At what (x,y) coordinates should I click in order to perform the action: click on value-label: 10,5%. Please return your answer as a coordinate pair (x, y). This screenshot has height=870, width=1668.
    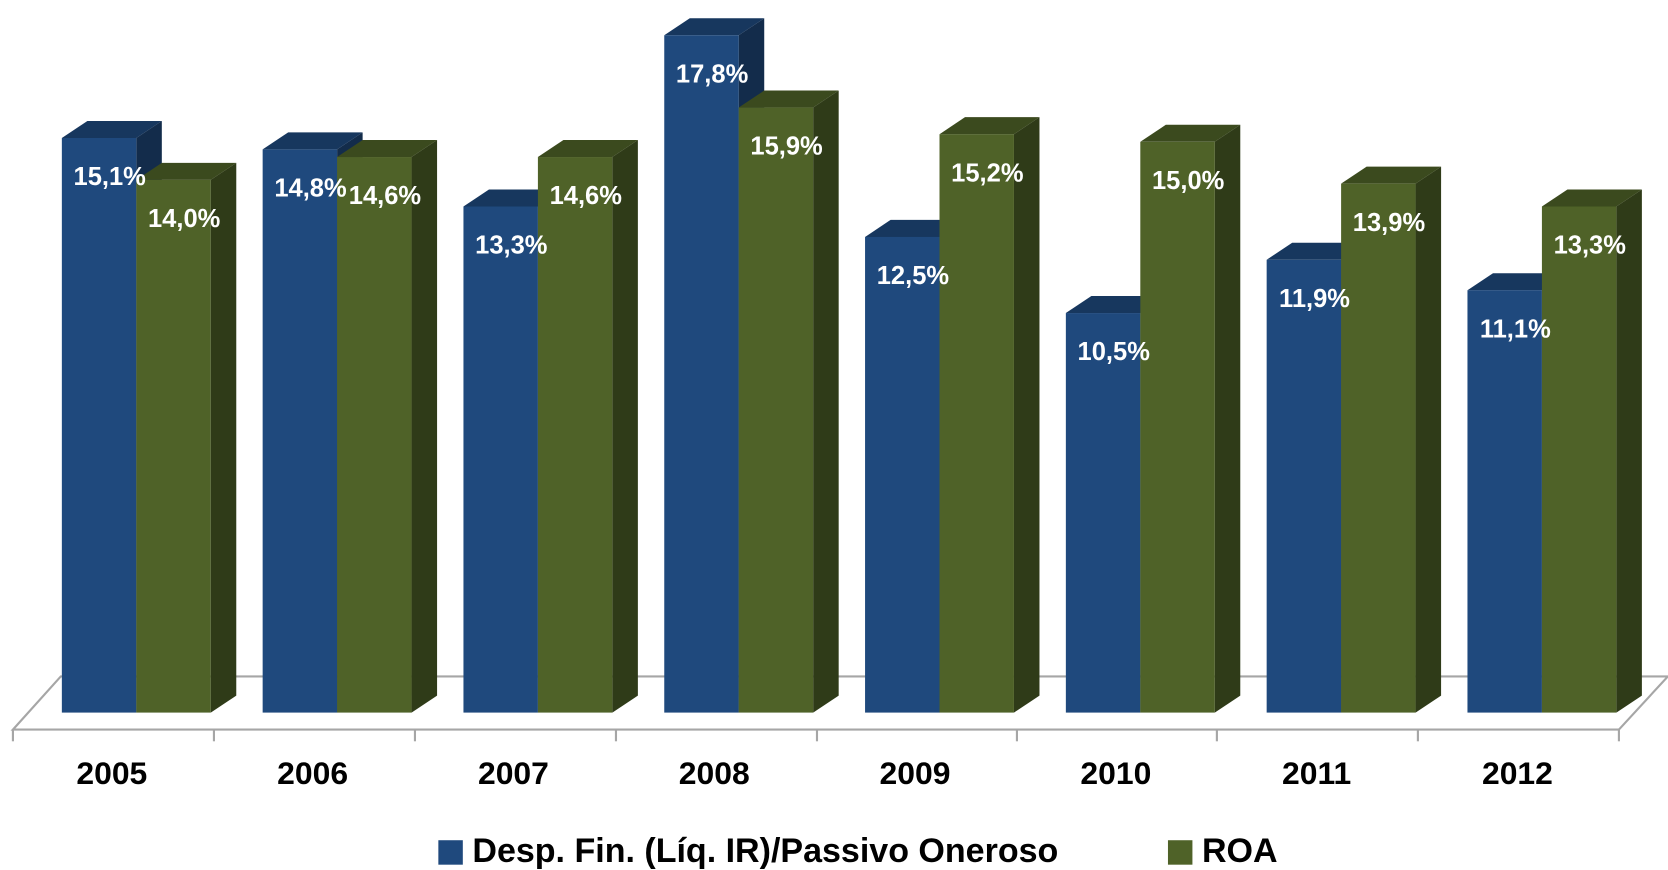
    Looking at the image, I should click on (1114, 352).